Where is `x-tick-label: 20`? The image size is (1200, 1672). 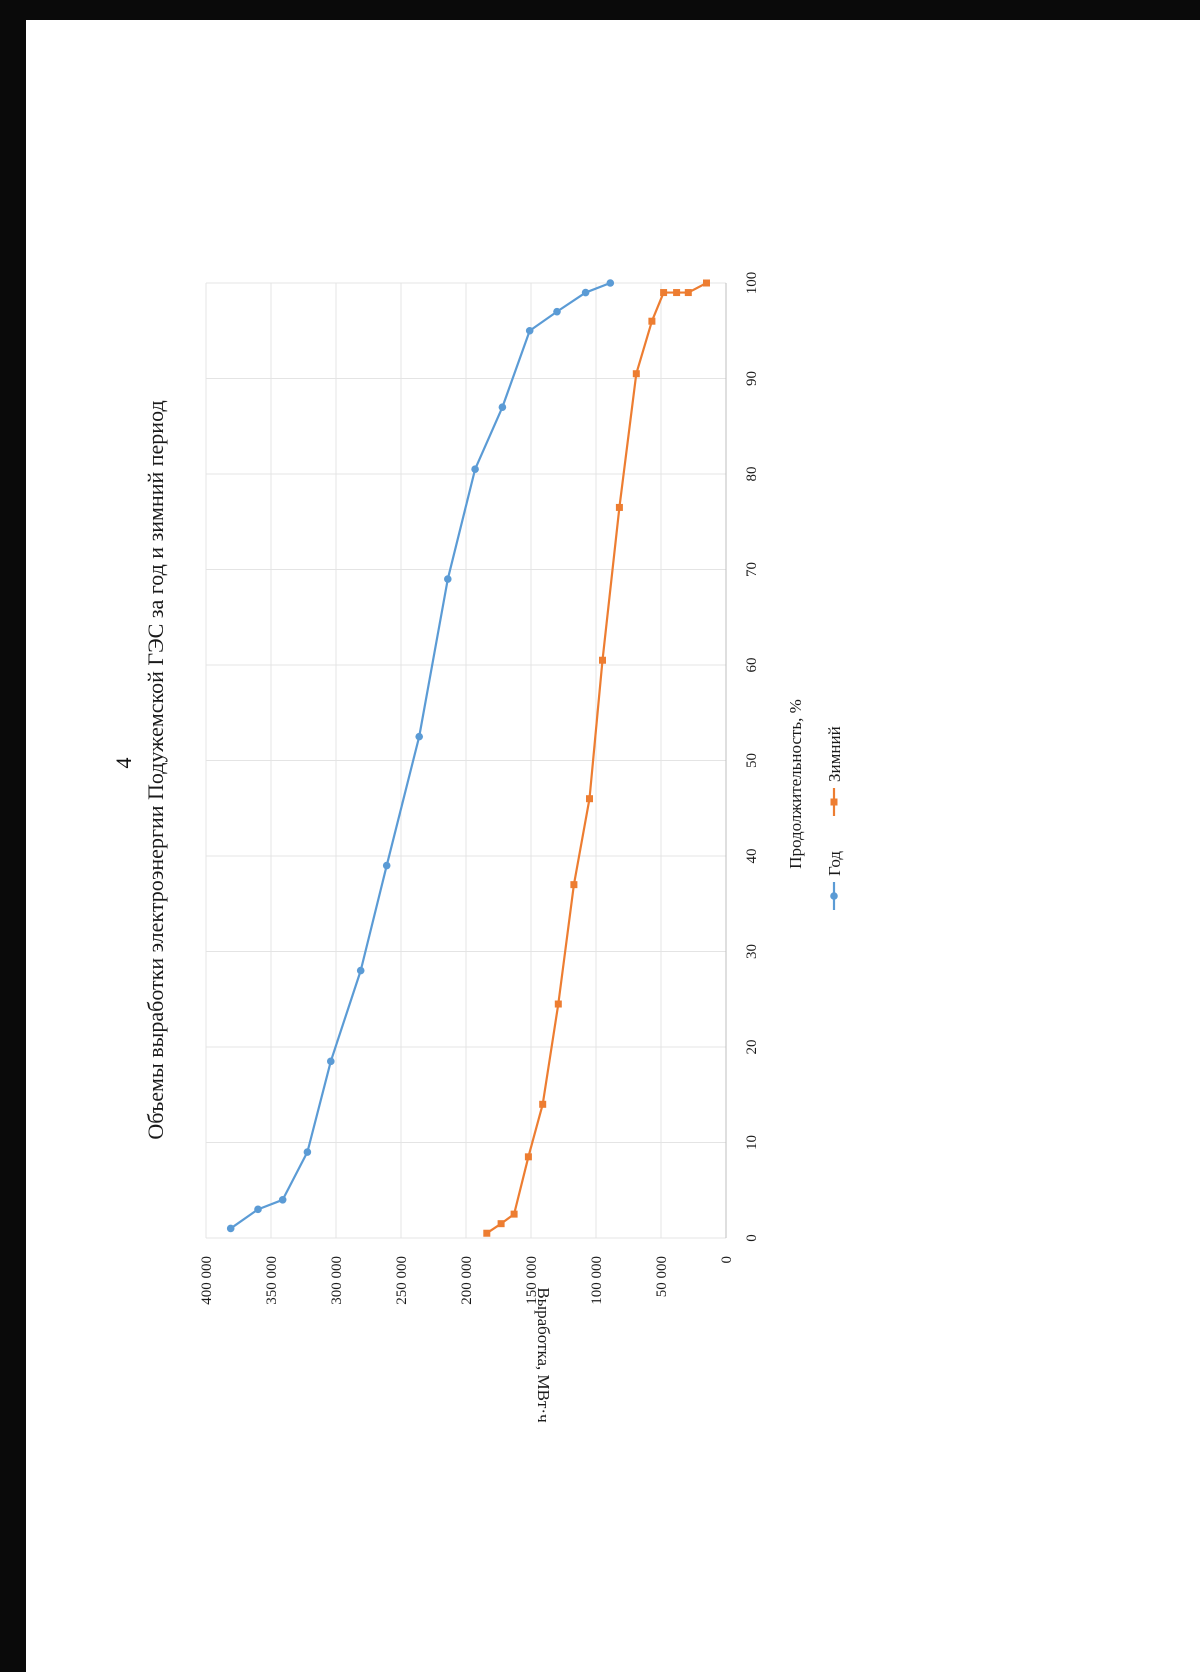
x-tick-label: 20 is located at coordinates (752, 1047).